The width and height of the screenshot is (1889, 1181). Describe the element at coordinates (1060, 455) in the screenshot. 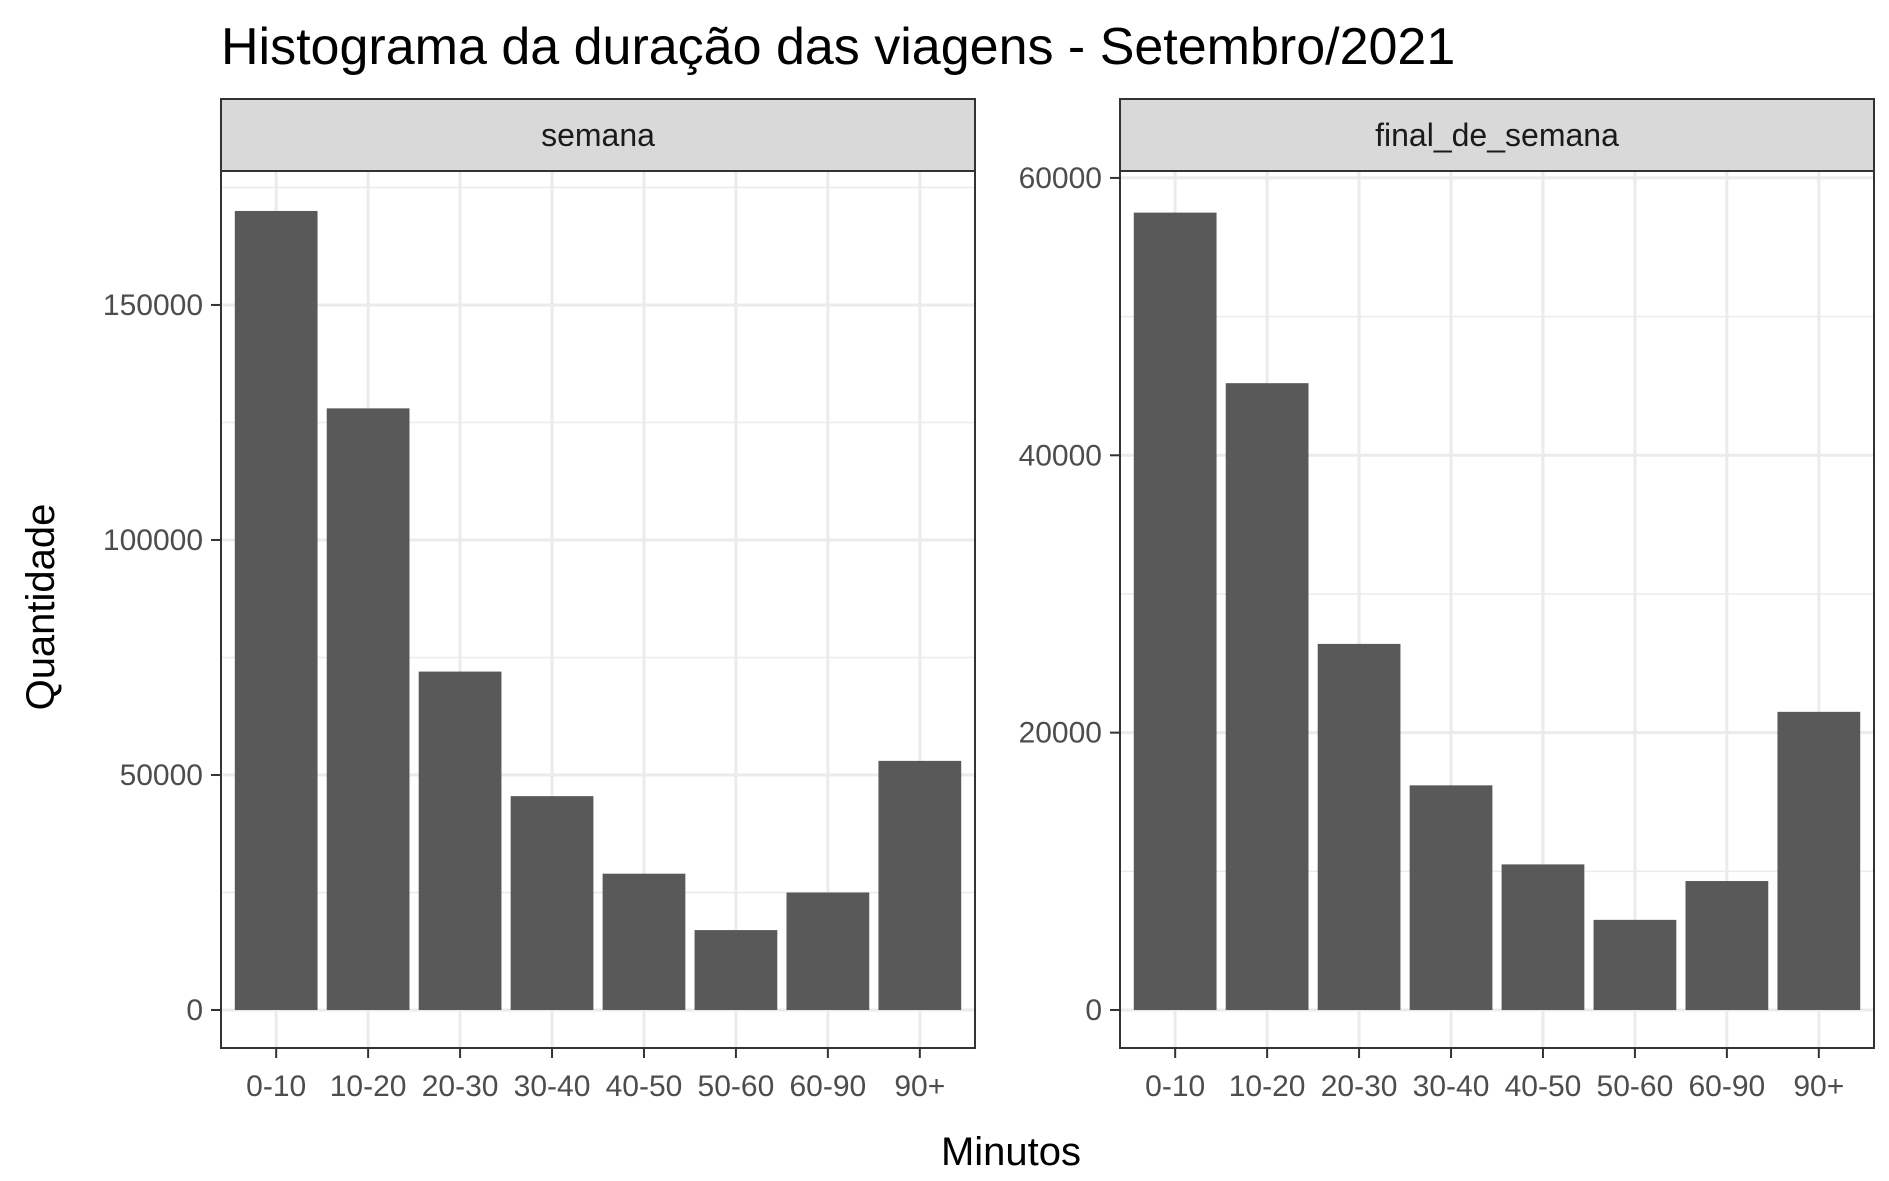

I see `y-tick-label: 40000` at that location.